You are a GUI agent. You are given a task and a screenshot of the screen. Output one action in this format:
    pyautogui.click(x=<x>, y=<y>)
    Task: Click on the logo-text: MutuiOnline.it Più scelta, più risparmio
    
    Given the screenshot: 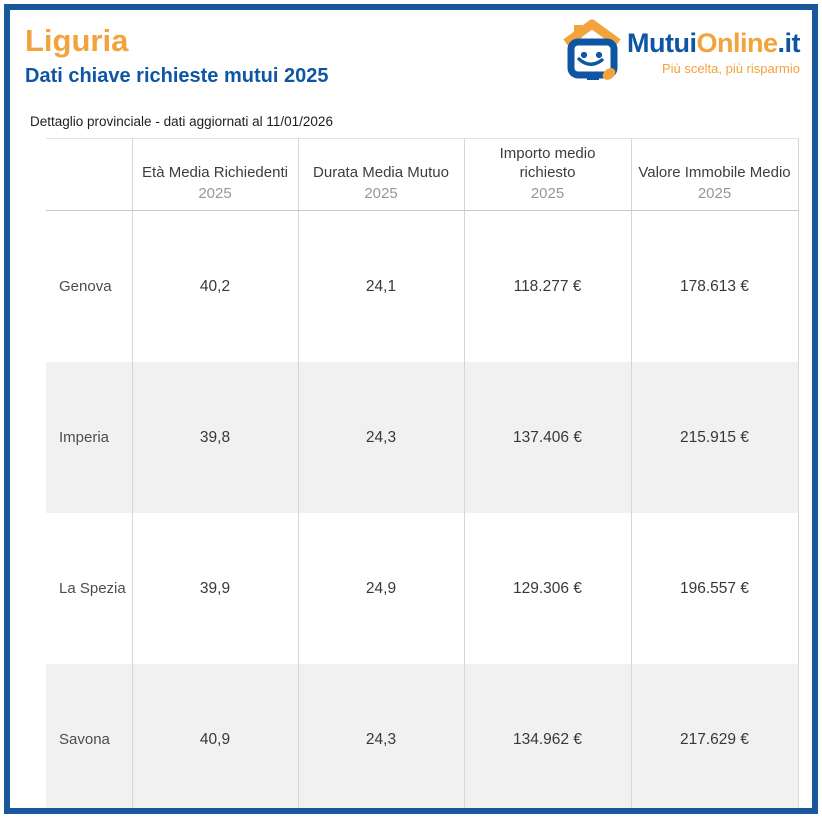 What is the action you would take?
    pyautogui.click(x=713, y=47)
    